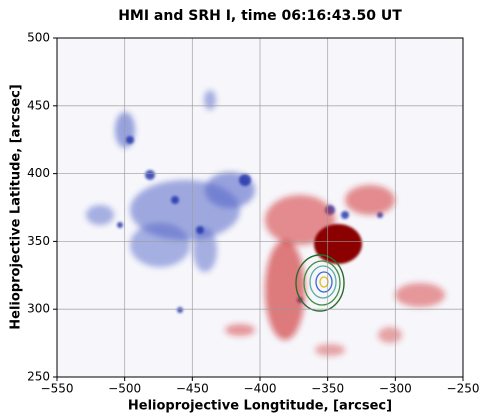 Image resolution: width=479 pixels, height=416 pixels. What do you see at coordinates (463, 389) in the screenshot?
I see `x-tick-label: −250` at bounding box center [463, 389].